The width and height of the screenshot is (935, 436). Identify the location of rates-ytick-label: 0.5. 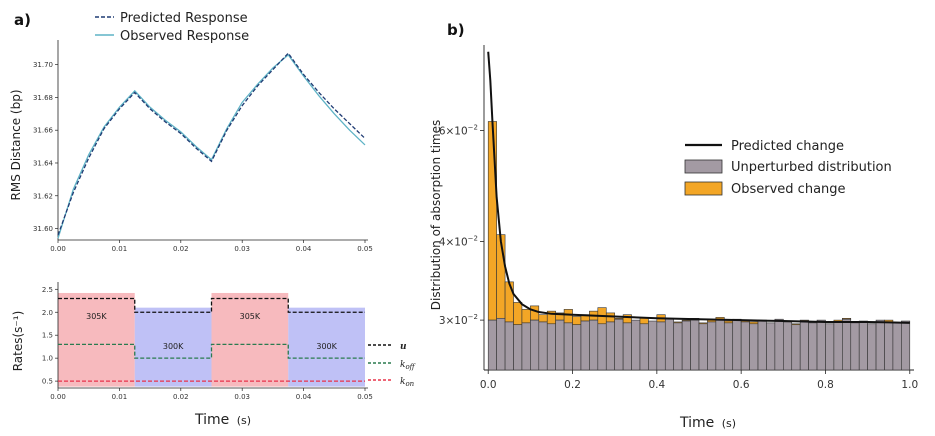
(47, 382).